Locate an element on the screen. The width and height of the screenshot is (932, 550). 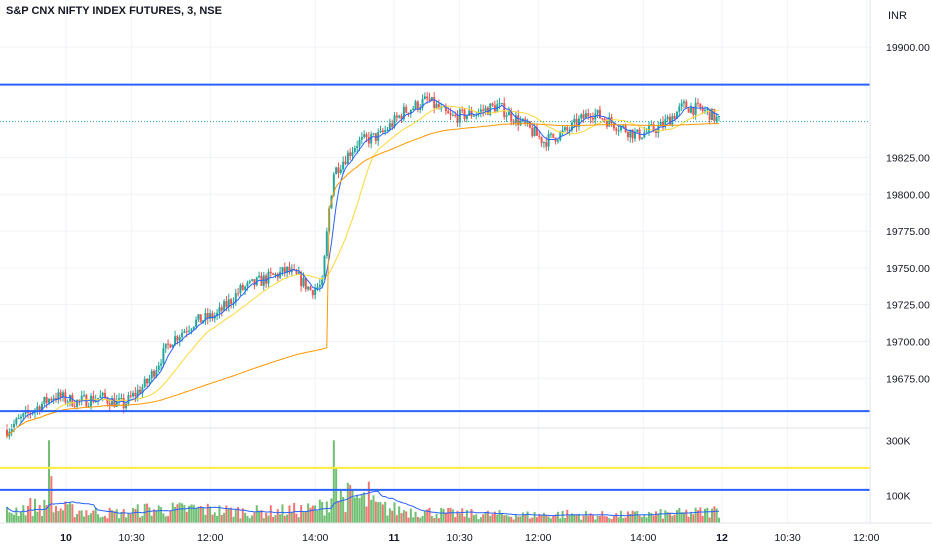
volume-y-label-partial: 100K is located at coordinates (898, 496).